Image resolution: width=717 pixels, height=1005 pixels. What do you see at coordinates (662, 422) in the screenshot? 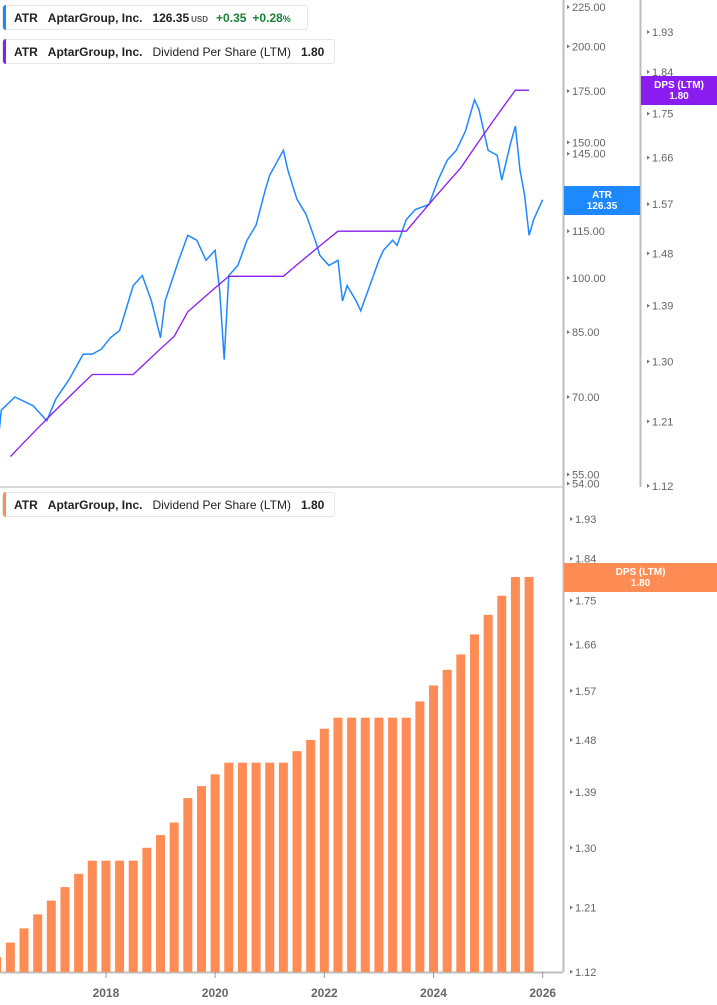
I see `dps-top-tick-label: 1.21` at bounding box center [662, 422].